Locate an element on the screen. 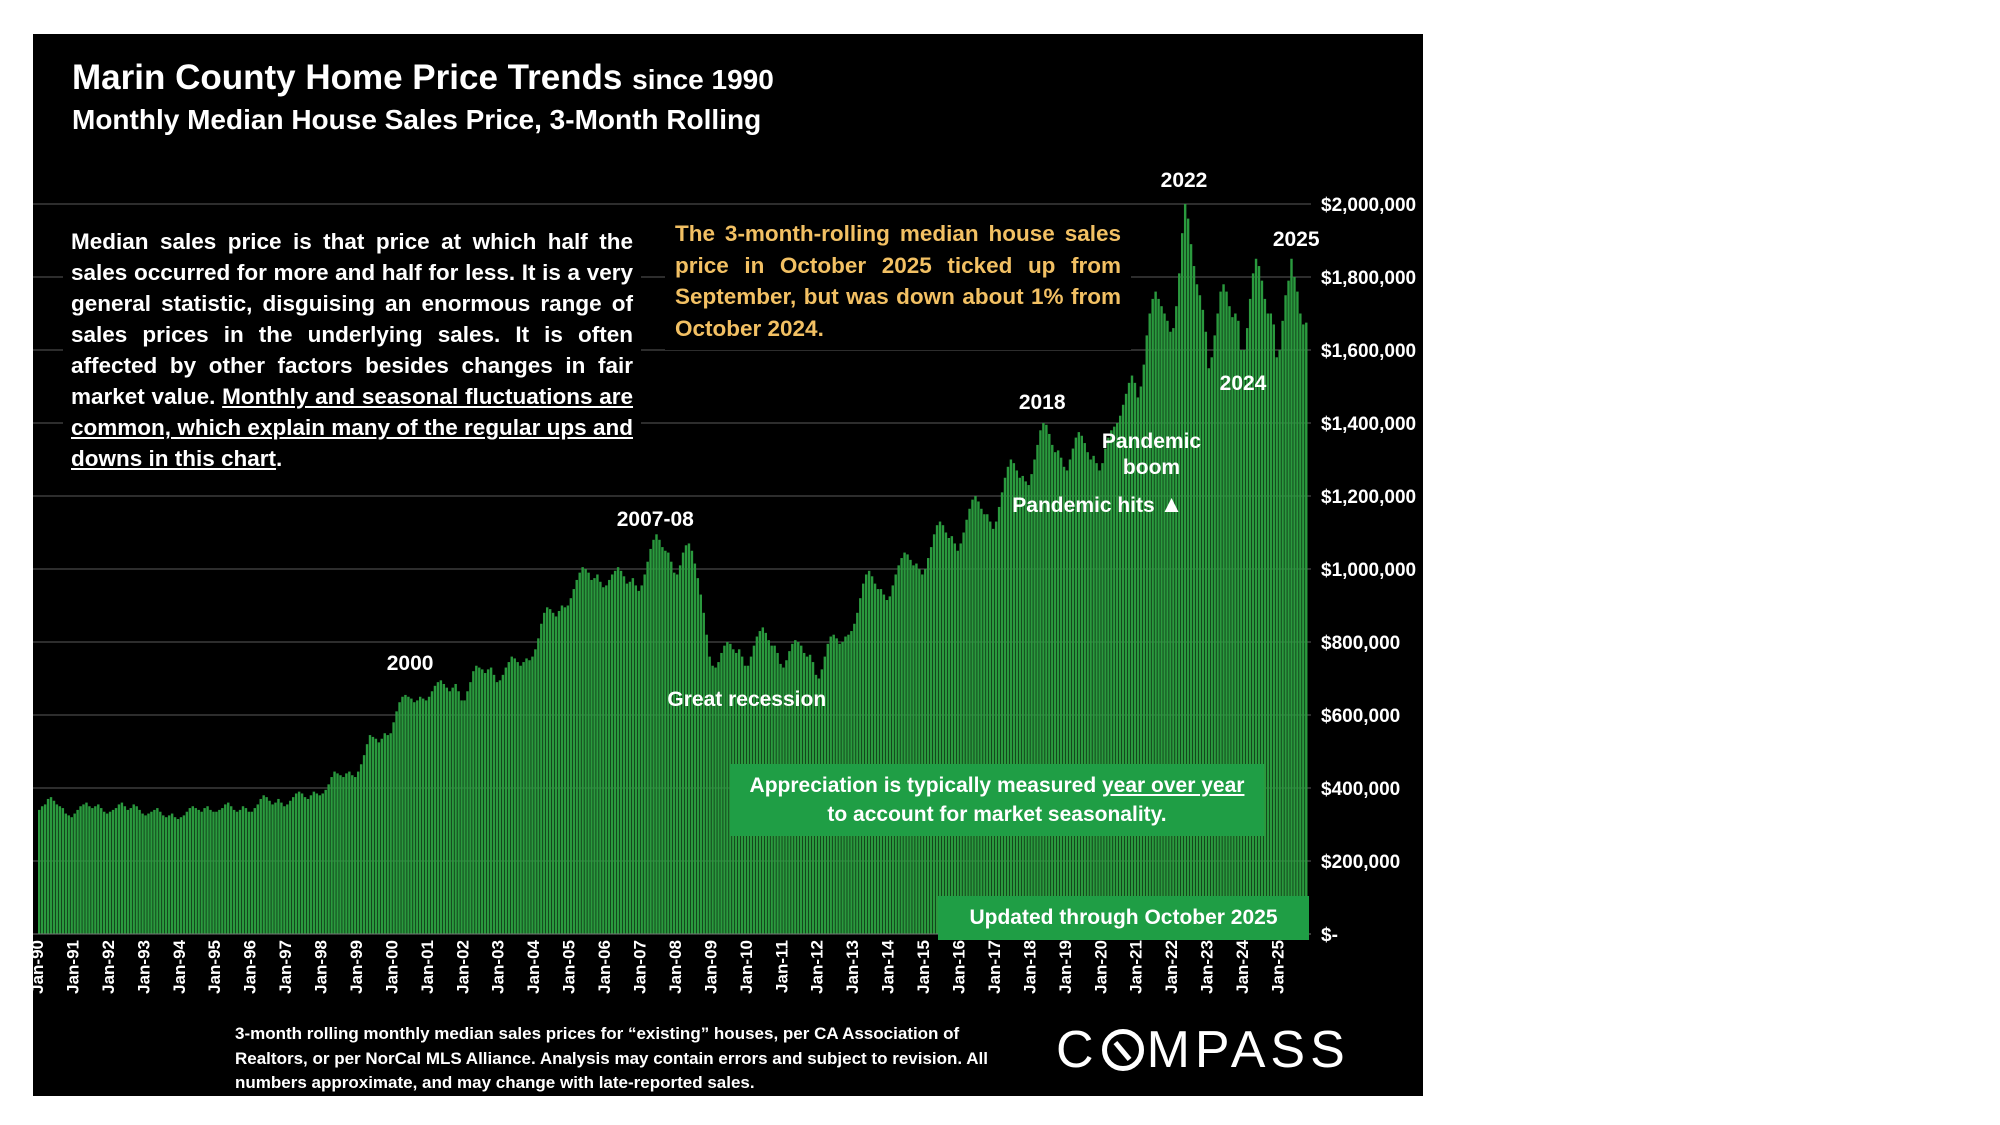 This screenshot has width=2000, height=1125. x-tick-label: Jan-01 is located at coordinates (427, 967).